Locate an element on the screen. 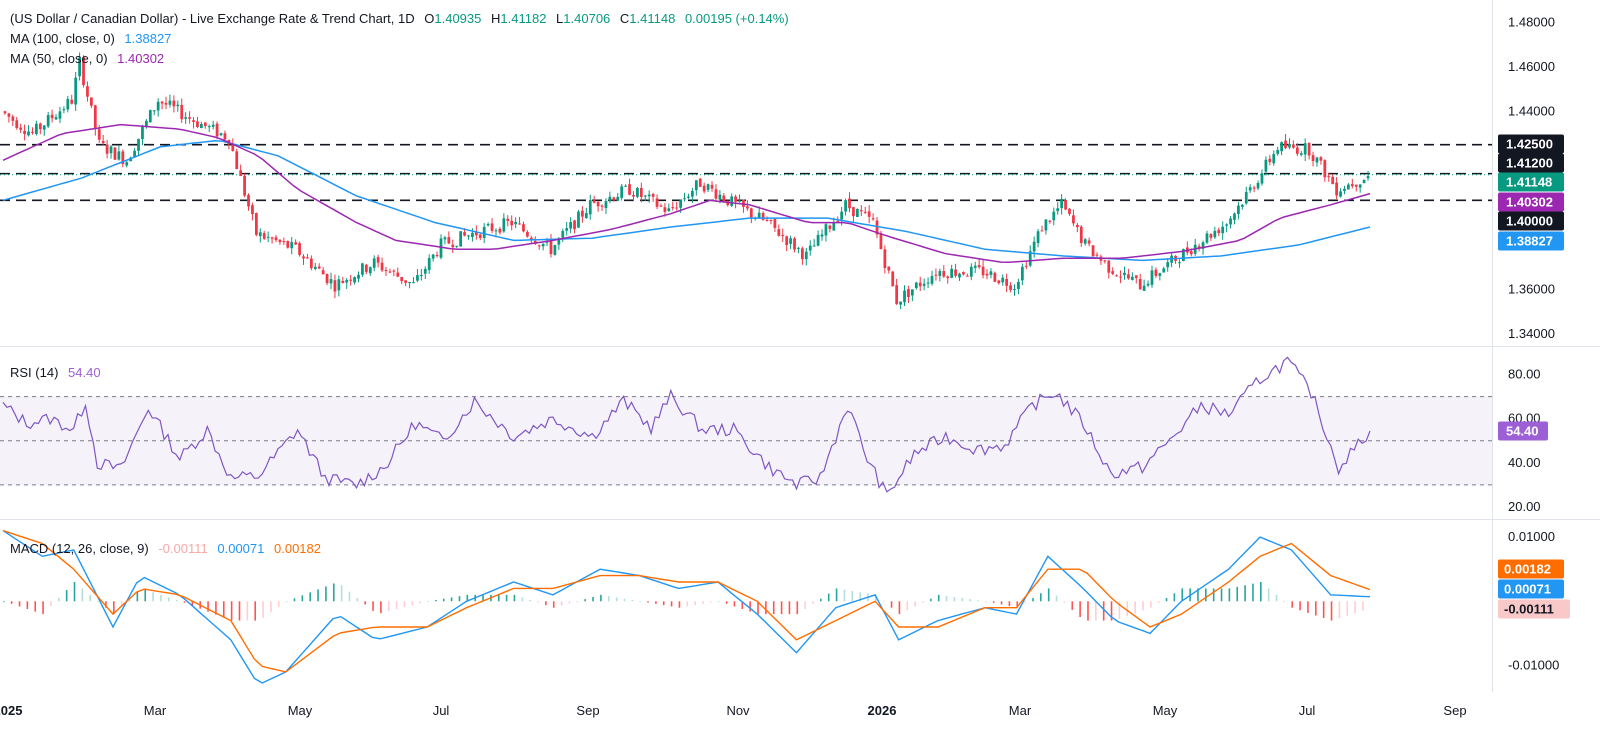  ma100-legend: MA (100, close, 0) 1.38827 is located at coordinates (90, 38).